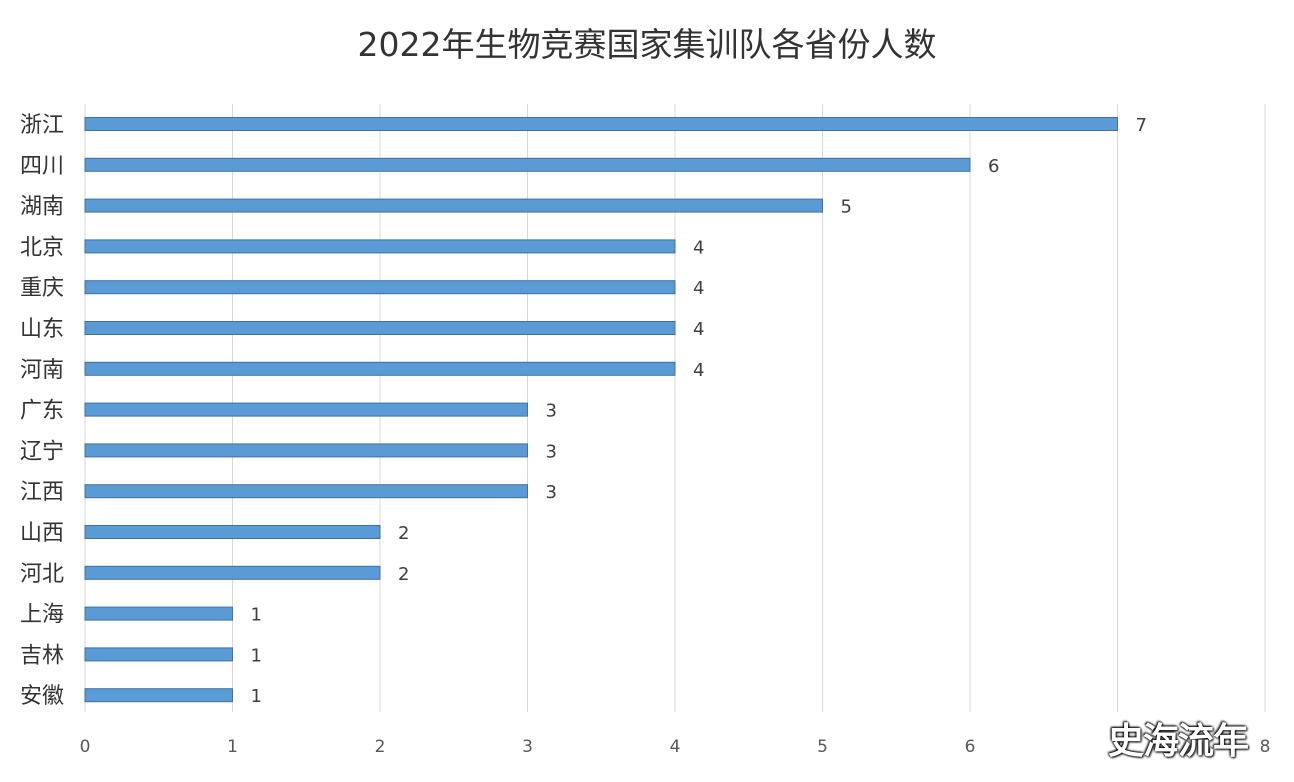  I want to click on x-tick-labels: 0 1 2 3 4 5 6 7 8, so click(675, 747).